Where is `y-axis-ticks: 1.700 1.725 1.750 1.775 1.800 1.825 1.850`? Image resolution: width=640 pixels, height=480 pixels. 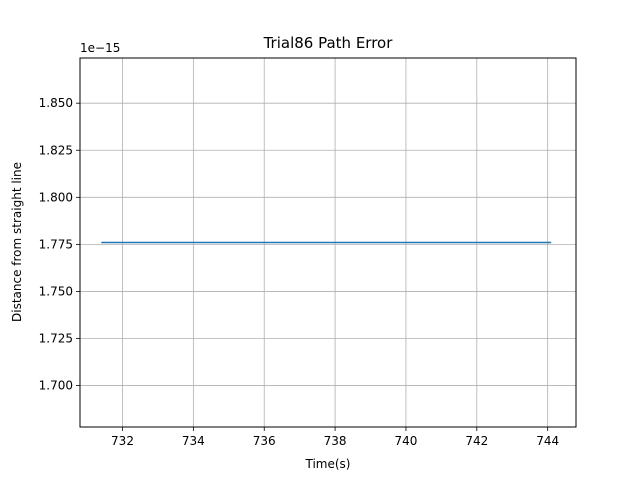
y-axis-ticks: 1.700 1.725 1.750 1.775 1.800 1.825 1.850 is located at coordinates (59, 244).